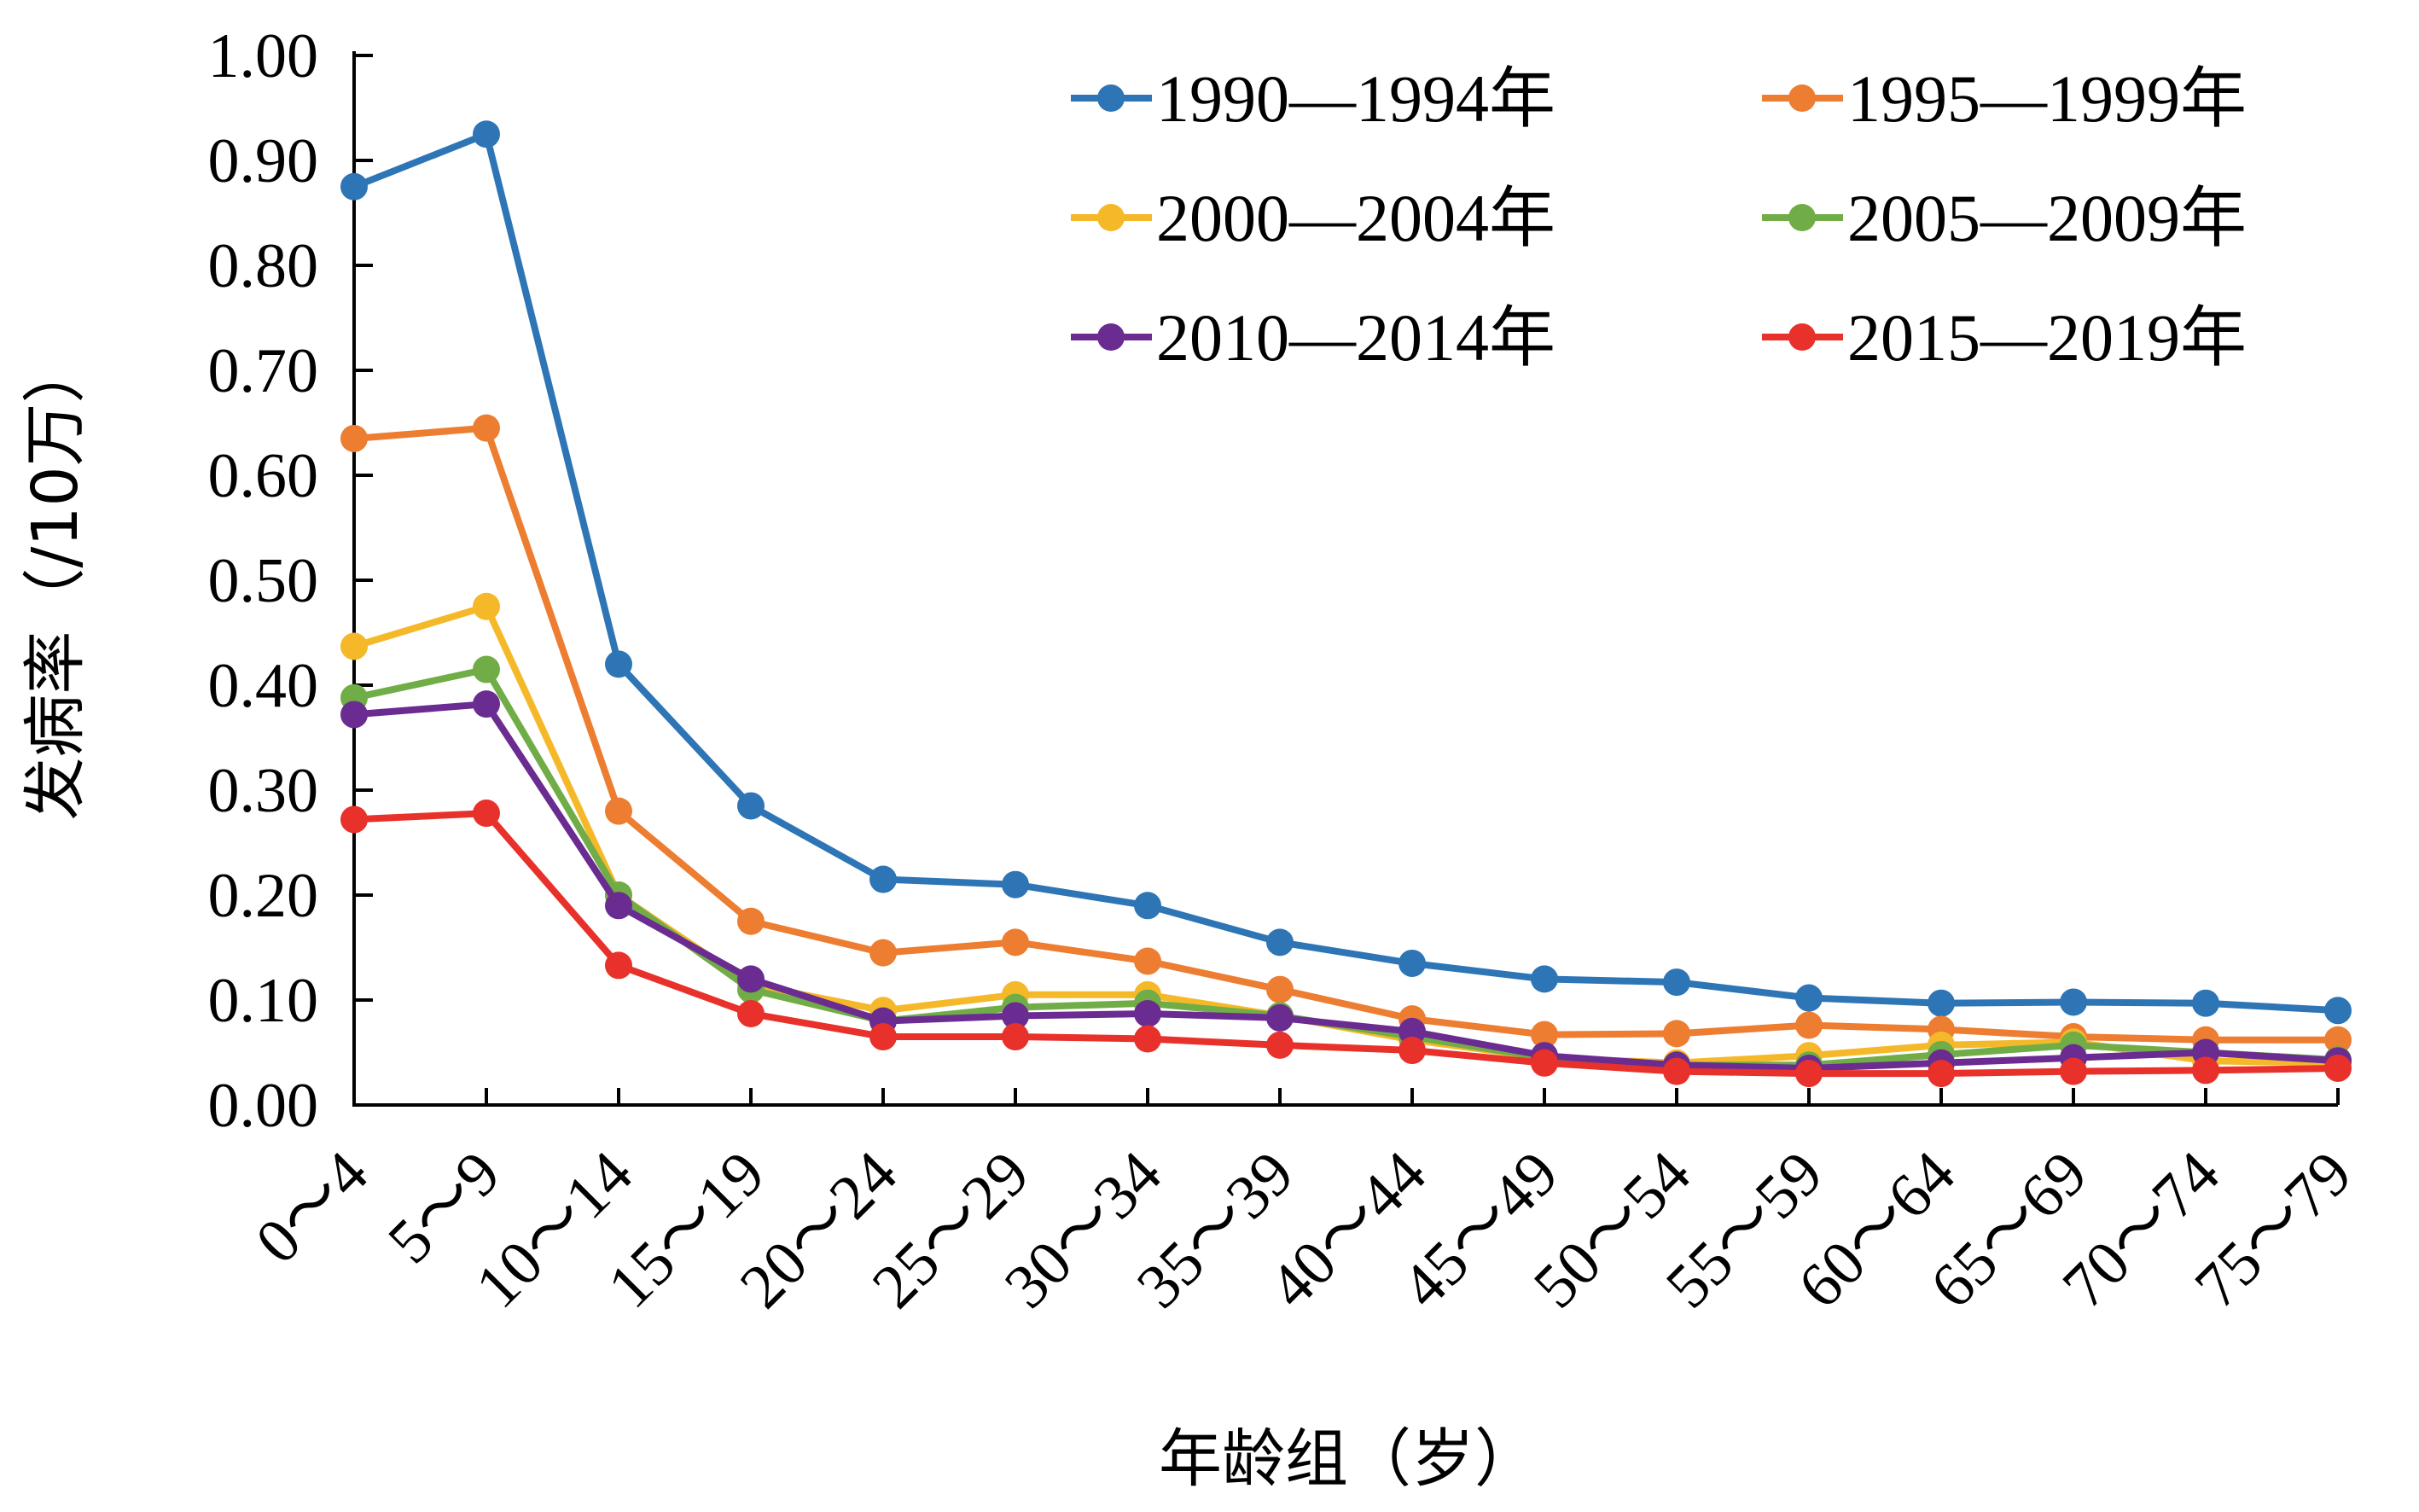  Describe the element at coordinates (2047, 218) in the screenshot. I see `legend-label: 2005—2009年` at that location.